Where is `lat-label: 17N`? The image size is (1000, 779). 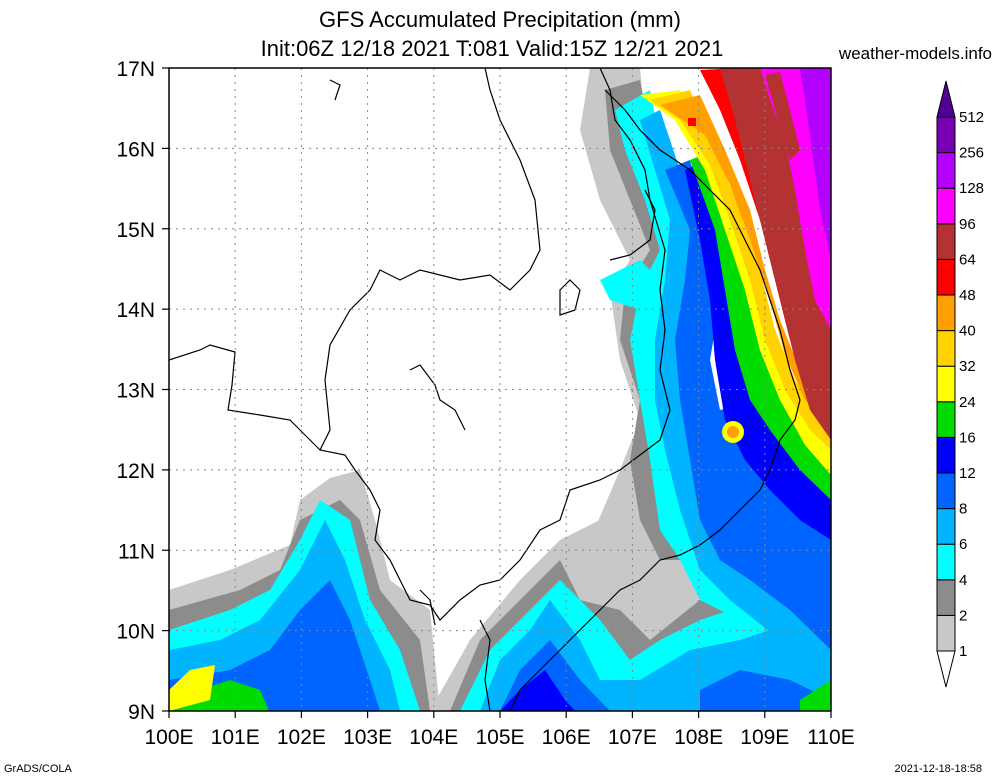
lat-label: 17N is located at coordinates (135, 69).